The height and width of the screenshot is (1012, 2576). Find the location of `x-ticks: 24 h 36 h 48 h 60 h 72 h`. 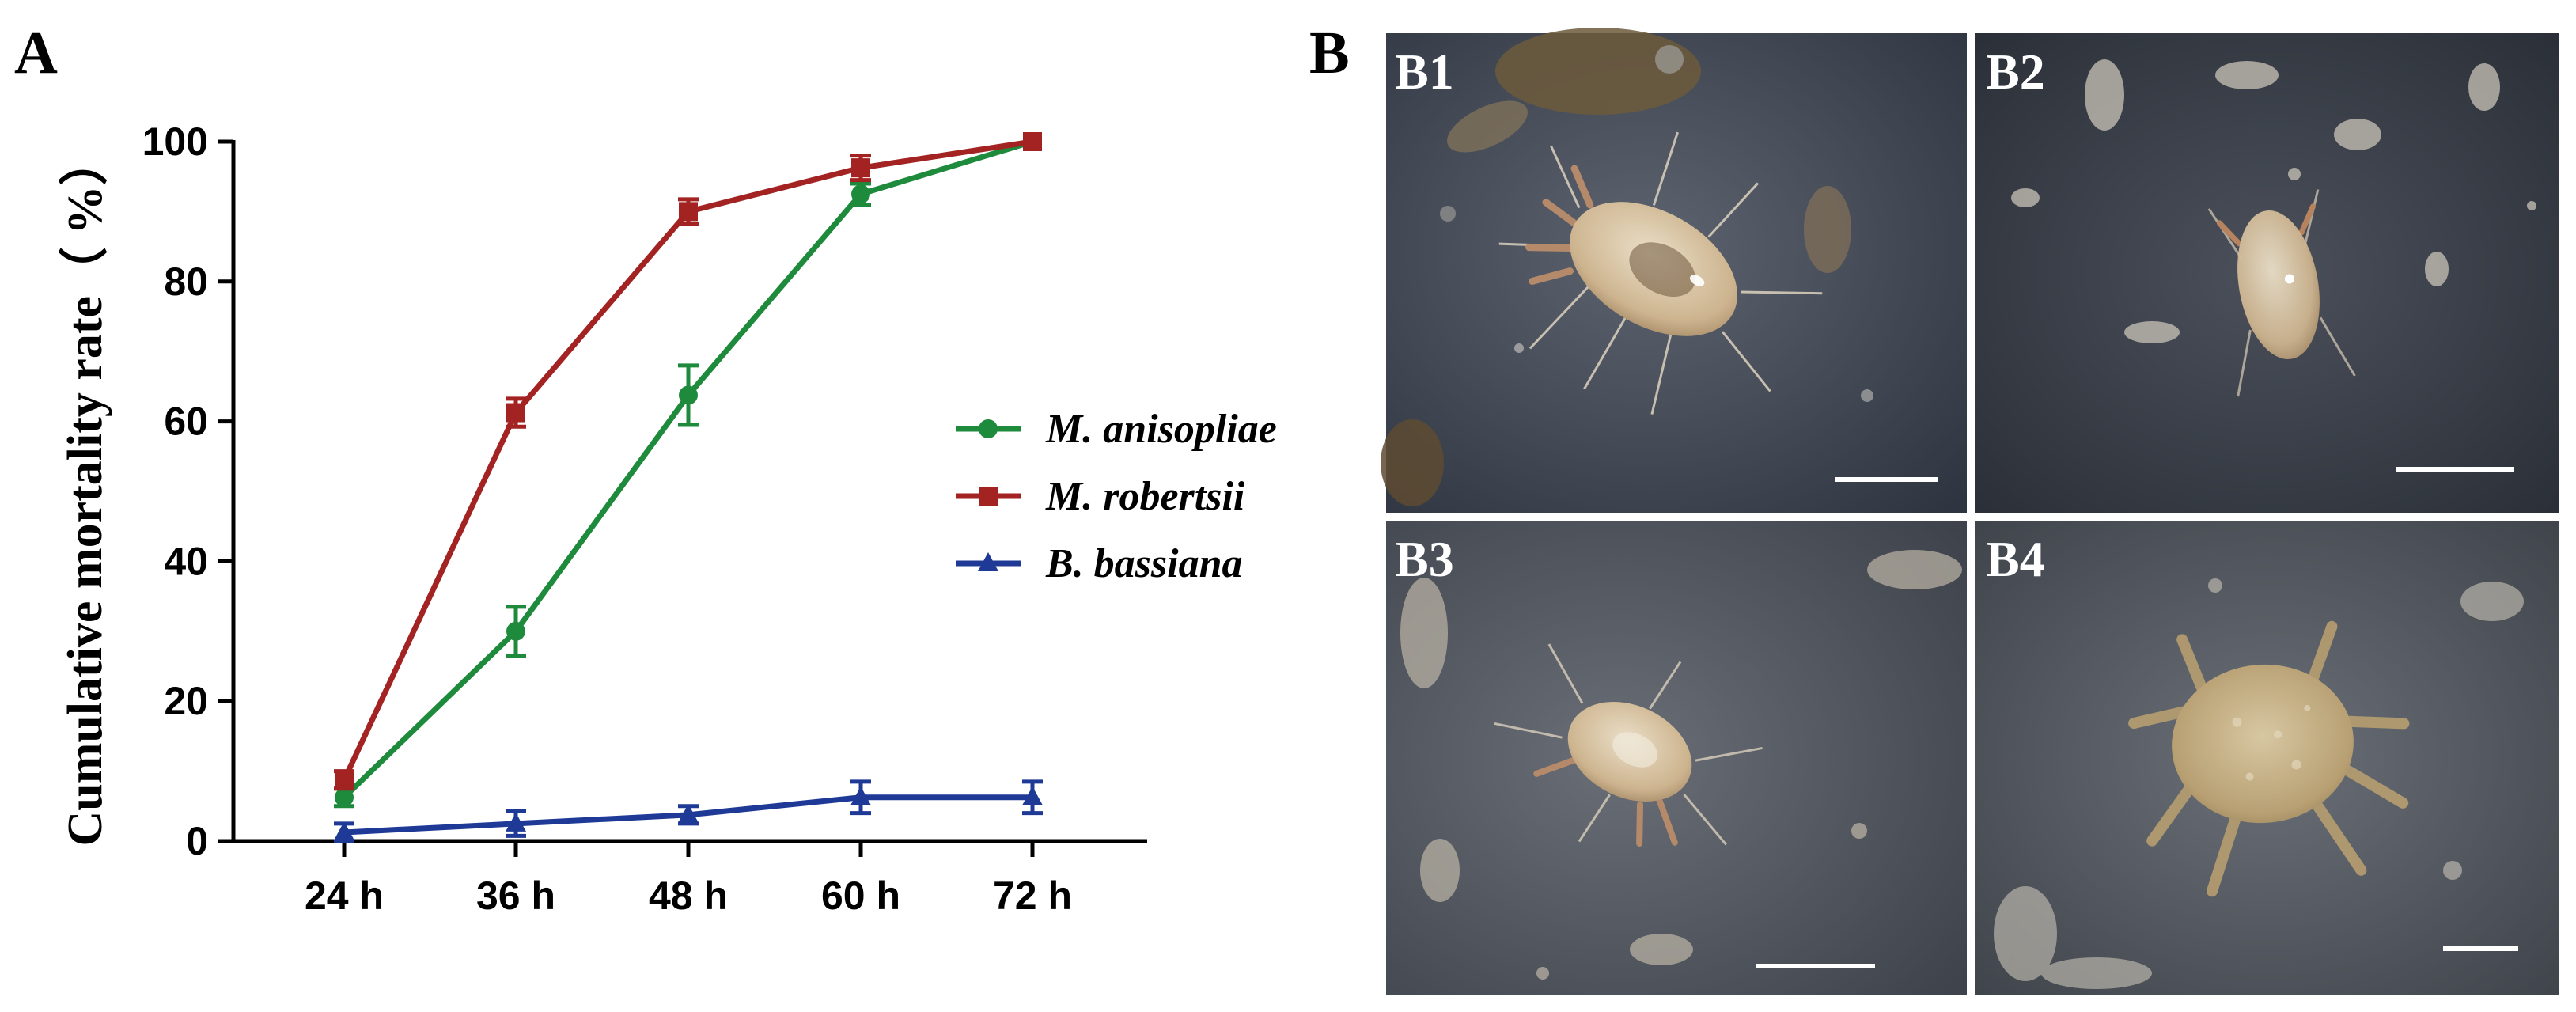

x-ticks: 24 h 36 h 48 h 60 h 72 h is located at coordinates (688, 879).